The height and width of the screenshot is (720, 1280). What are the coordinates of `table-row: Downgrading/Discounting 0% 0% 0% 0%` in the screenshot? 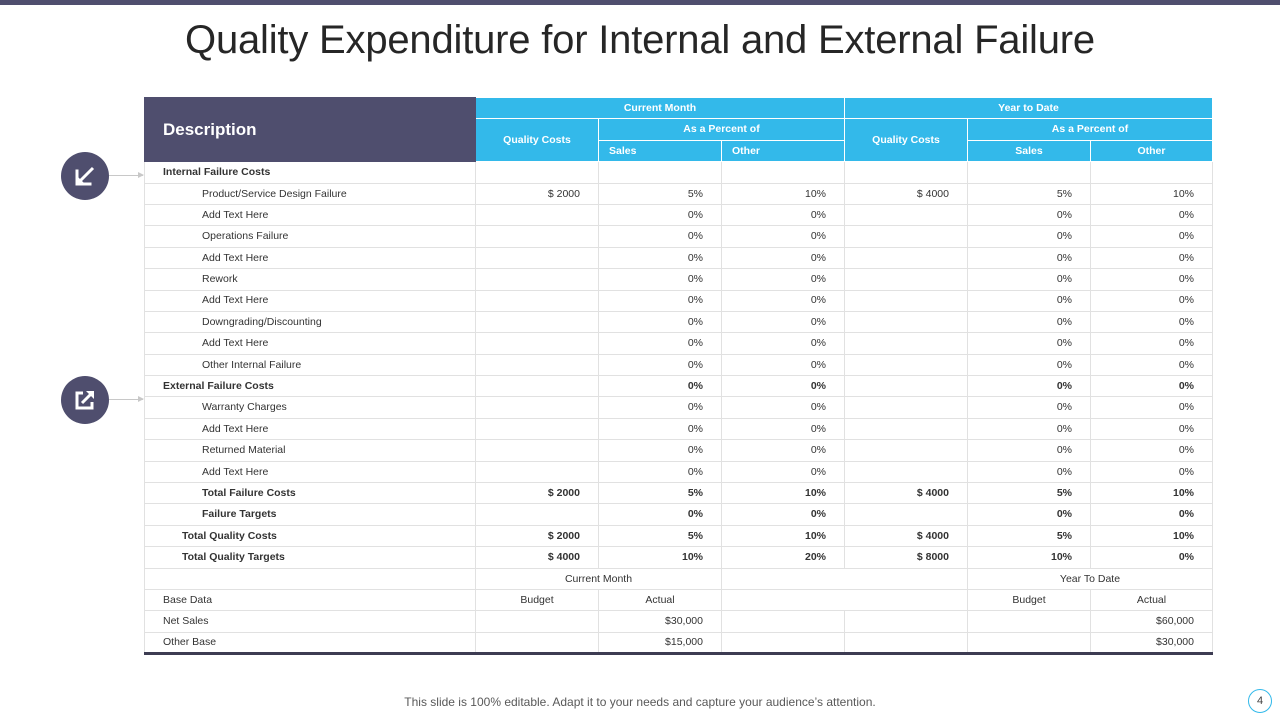 It's located at (678, 322).